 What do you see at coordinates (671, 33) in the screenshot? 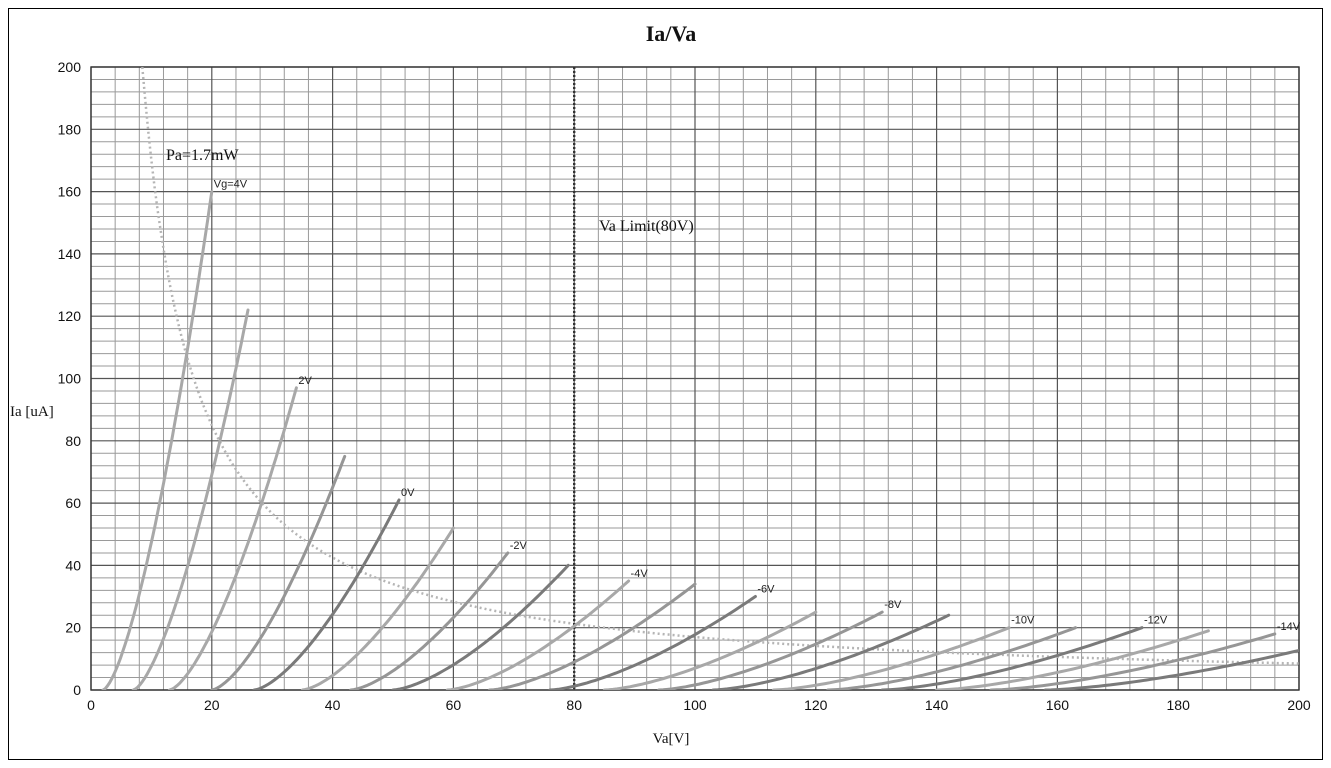
I see `chart-title: Ia/Va` at bounding box center [671, 33].